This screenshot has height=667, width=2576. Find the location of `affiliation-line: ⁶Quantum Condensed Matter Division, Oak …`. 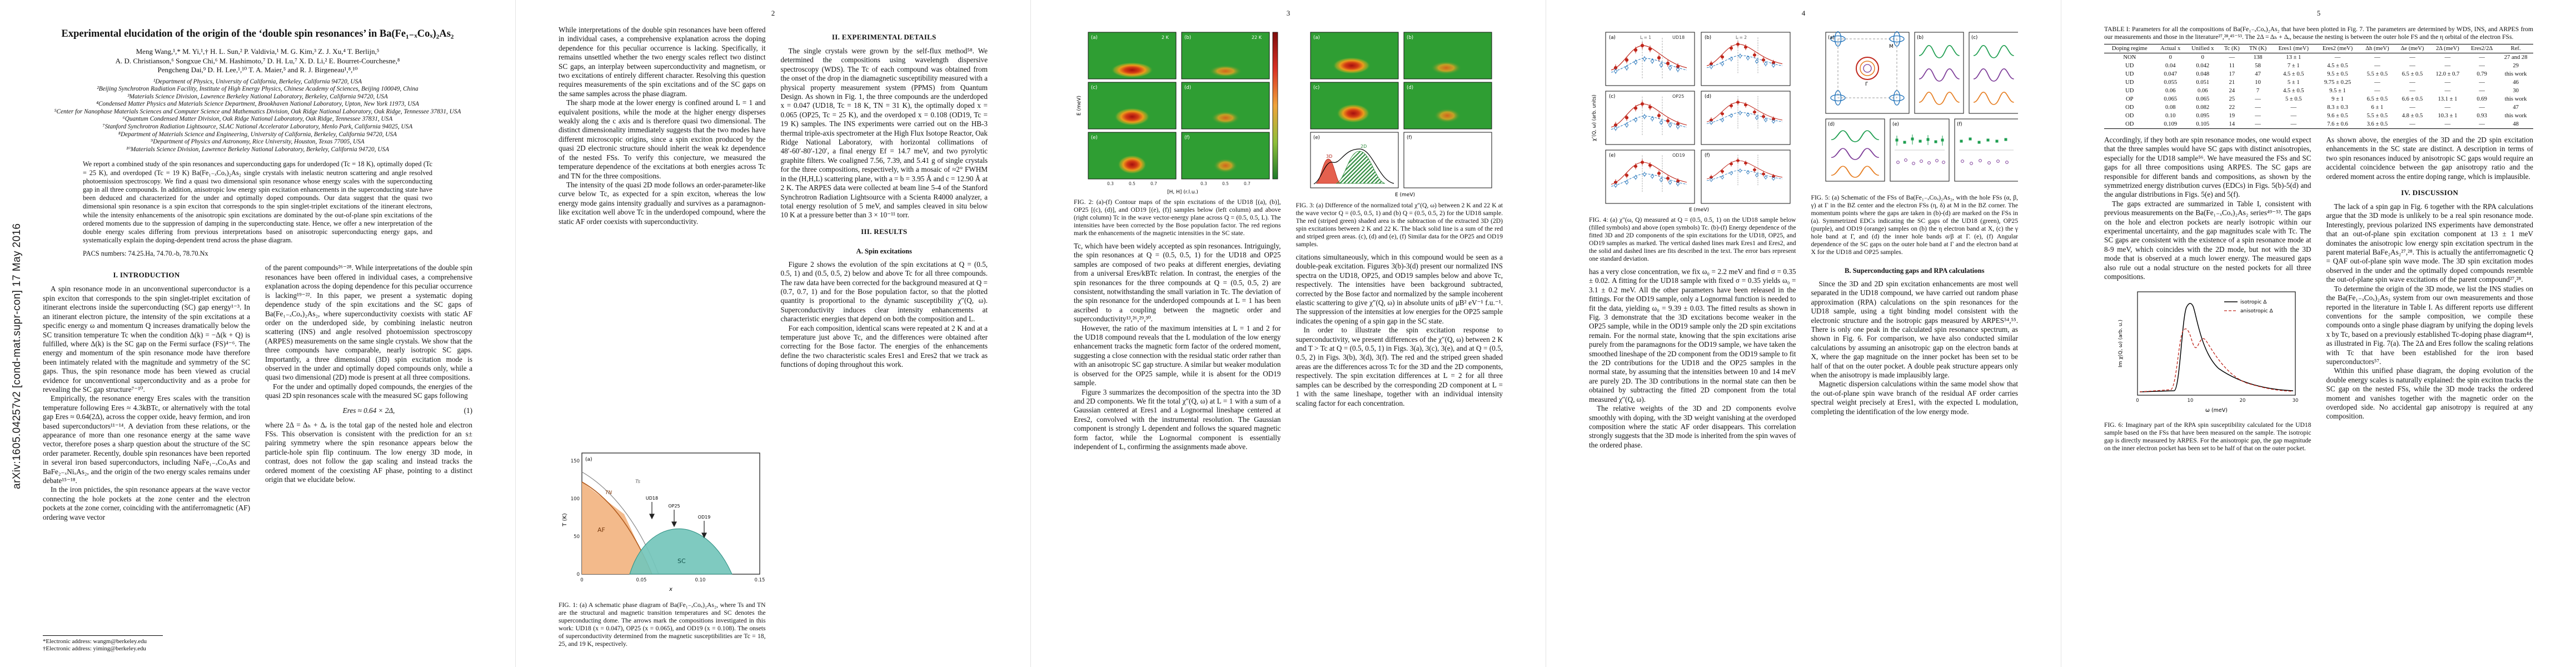

affiliation-line: ⁶Quantum Condensed Matter Division, Oak … is located at coordinates (257, 119).